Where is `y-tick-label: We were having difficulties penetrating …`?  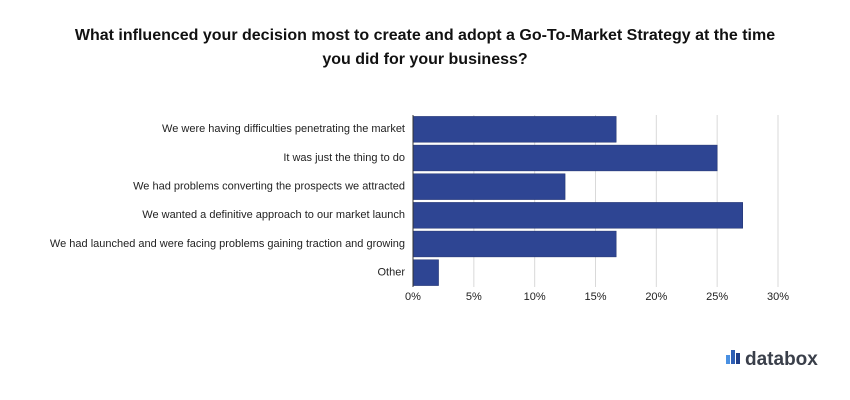 y-tick-label: We were having difficulties penetrating … is located at coordinates (283, 129).